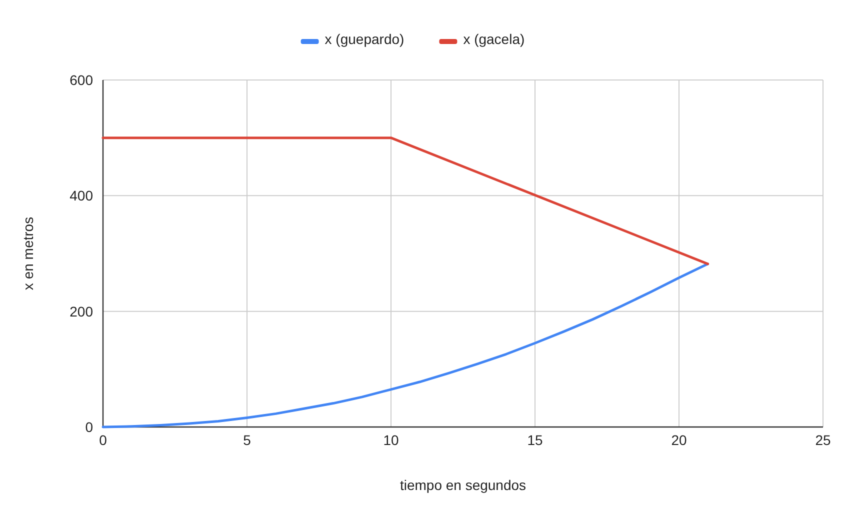  Describe the element at coordinates (391, 440) in the screenshot. I see `x-tick-label: 10` at that location.